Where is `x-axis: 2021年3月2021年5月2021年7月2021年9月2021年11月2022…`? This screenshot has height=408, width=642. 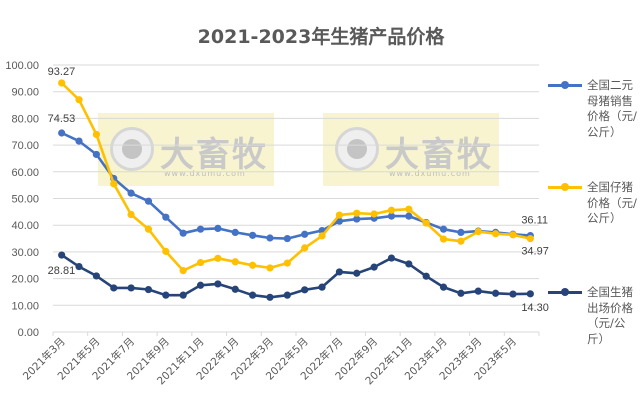 x-axis: 2021年3月2021年5月2021年7月2021年9月2021年11月2022… is located at coordinates (280, 359).